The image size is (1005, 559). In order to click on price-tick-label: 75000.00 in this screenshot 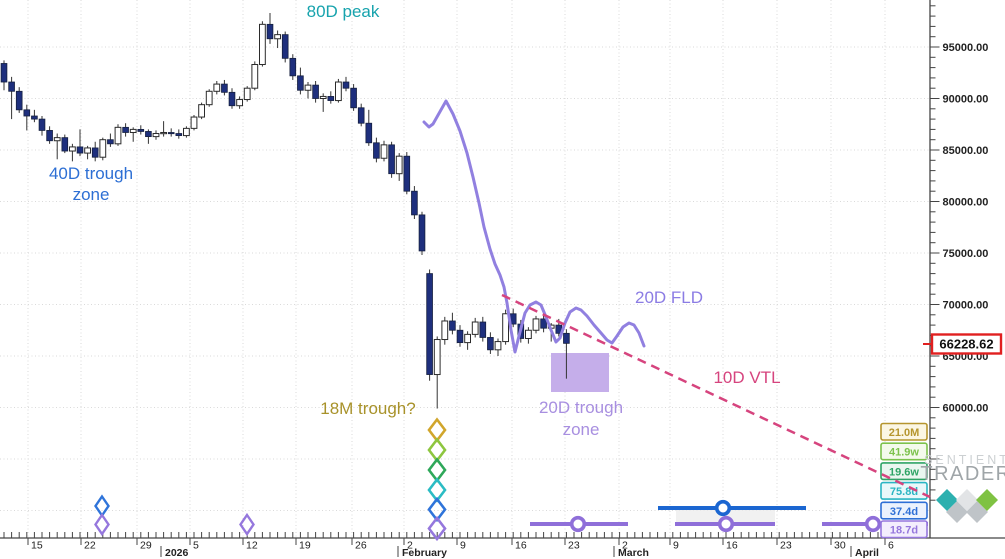, I will do `click(966, 254)`.